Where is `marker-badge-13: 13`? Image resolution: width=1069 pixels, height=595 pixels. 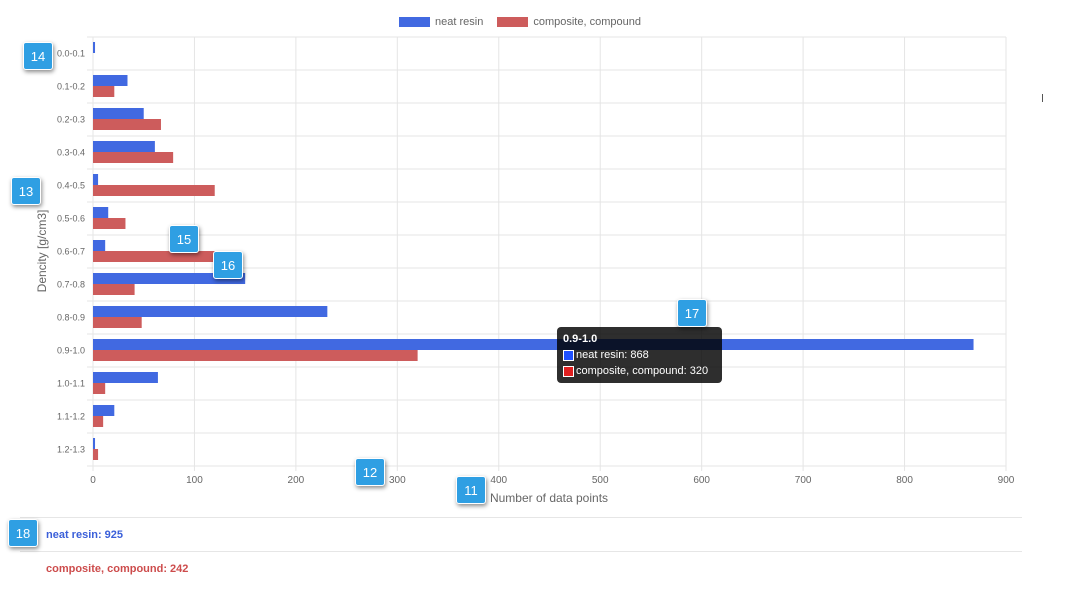 marker-badge-13: 13 is located at coordinates (26, 191).